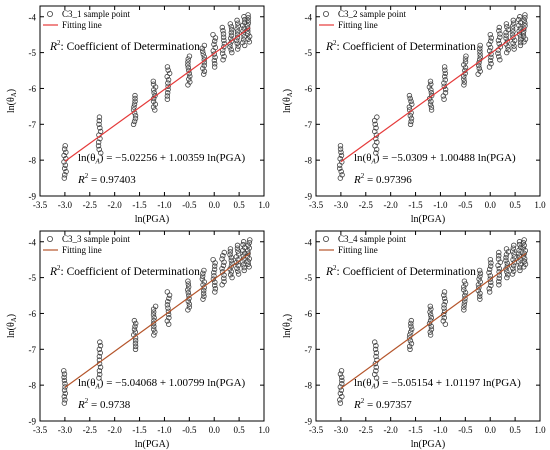 The width and height of the screenshot is (550, 450). Describe the element at coordinates (433, 320) in the screenshot. I see `fitting-line` at that location.